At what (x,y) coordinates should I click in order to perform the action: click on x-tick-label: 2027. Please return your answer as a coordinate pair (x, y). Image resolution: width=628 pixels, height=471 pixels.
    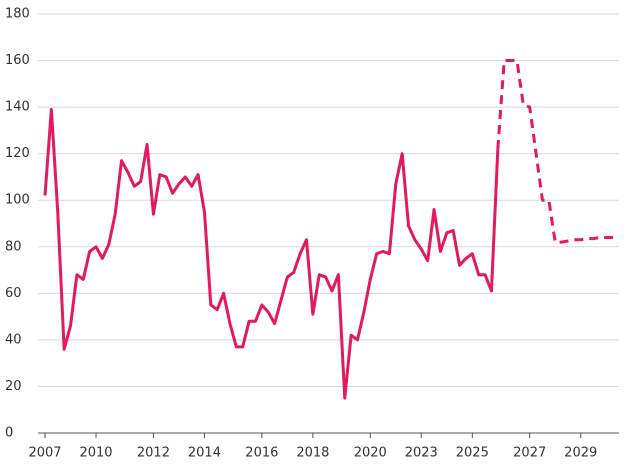
    Looking at the image, I should click on (529, 453).